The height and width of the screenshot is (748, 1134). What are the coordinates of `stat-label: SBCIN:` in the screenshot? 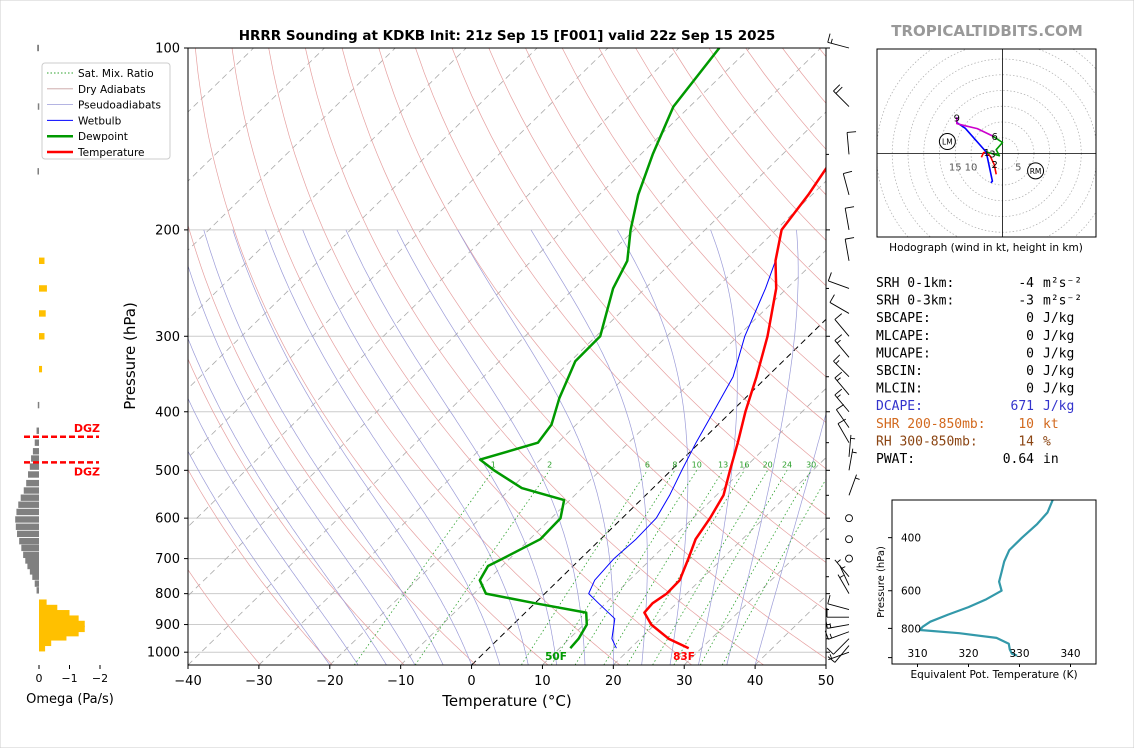 It's located at (899, 371).